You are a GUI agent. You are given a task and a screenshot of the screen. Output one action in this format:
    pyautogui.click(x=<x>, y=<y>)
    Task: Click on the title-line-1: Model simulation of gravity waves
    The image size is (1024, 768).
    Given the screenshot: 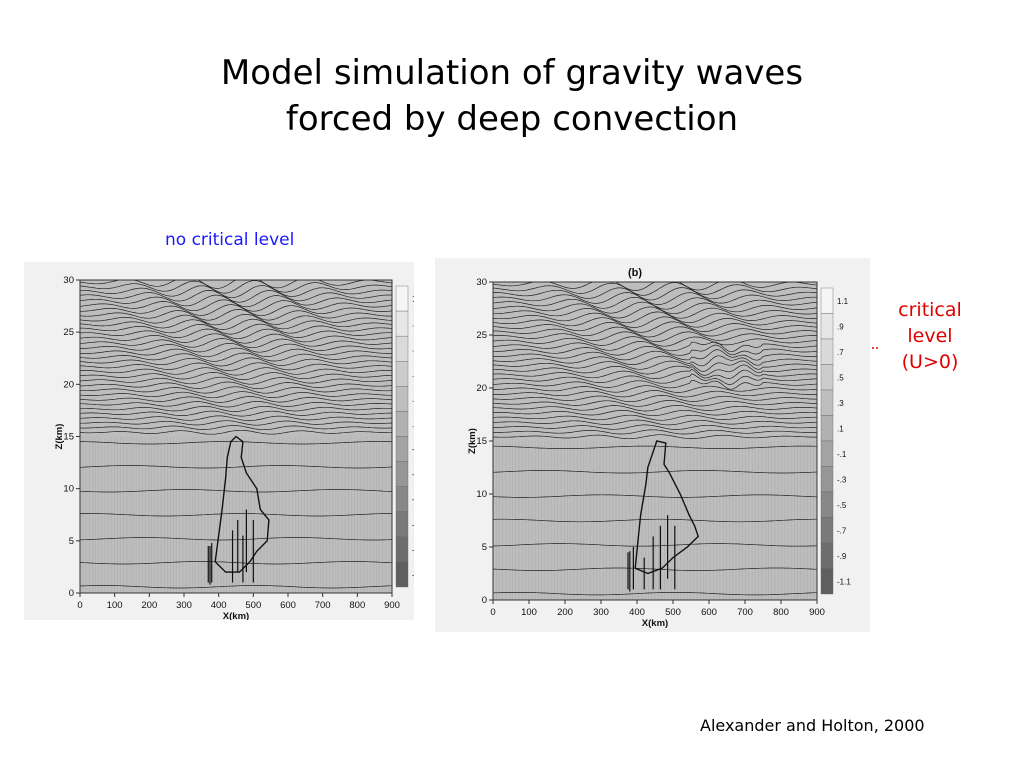 What is the action you would take?
    pyautogui.click(x=512, y=73)
    